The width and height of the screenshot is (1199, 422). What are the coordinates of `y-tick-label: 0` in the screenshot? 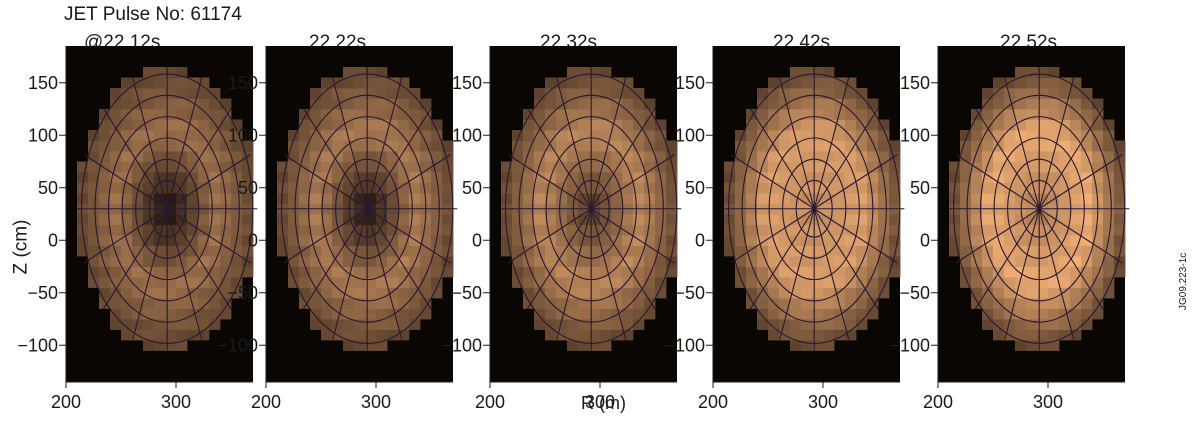 It's located at (53, 240).